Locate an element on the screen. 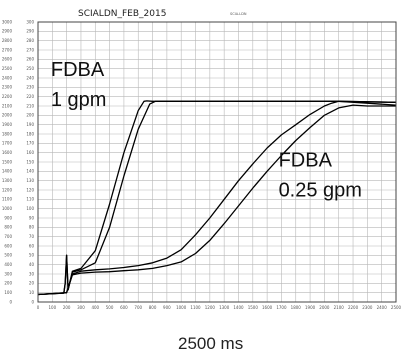 The width and height of the screenshot is (412, 358). x-tick-label: 1300 is located at coordinates (224, 307).